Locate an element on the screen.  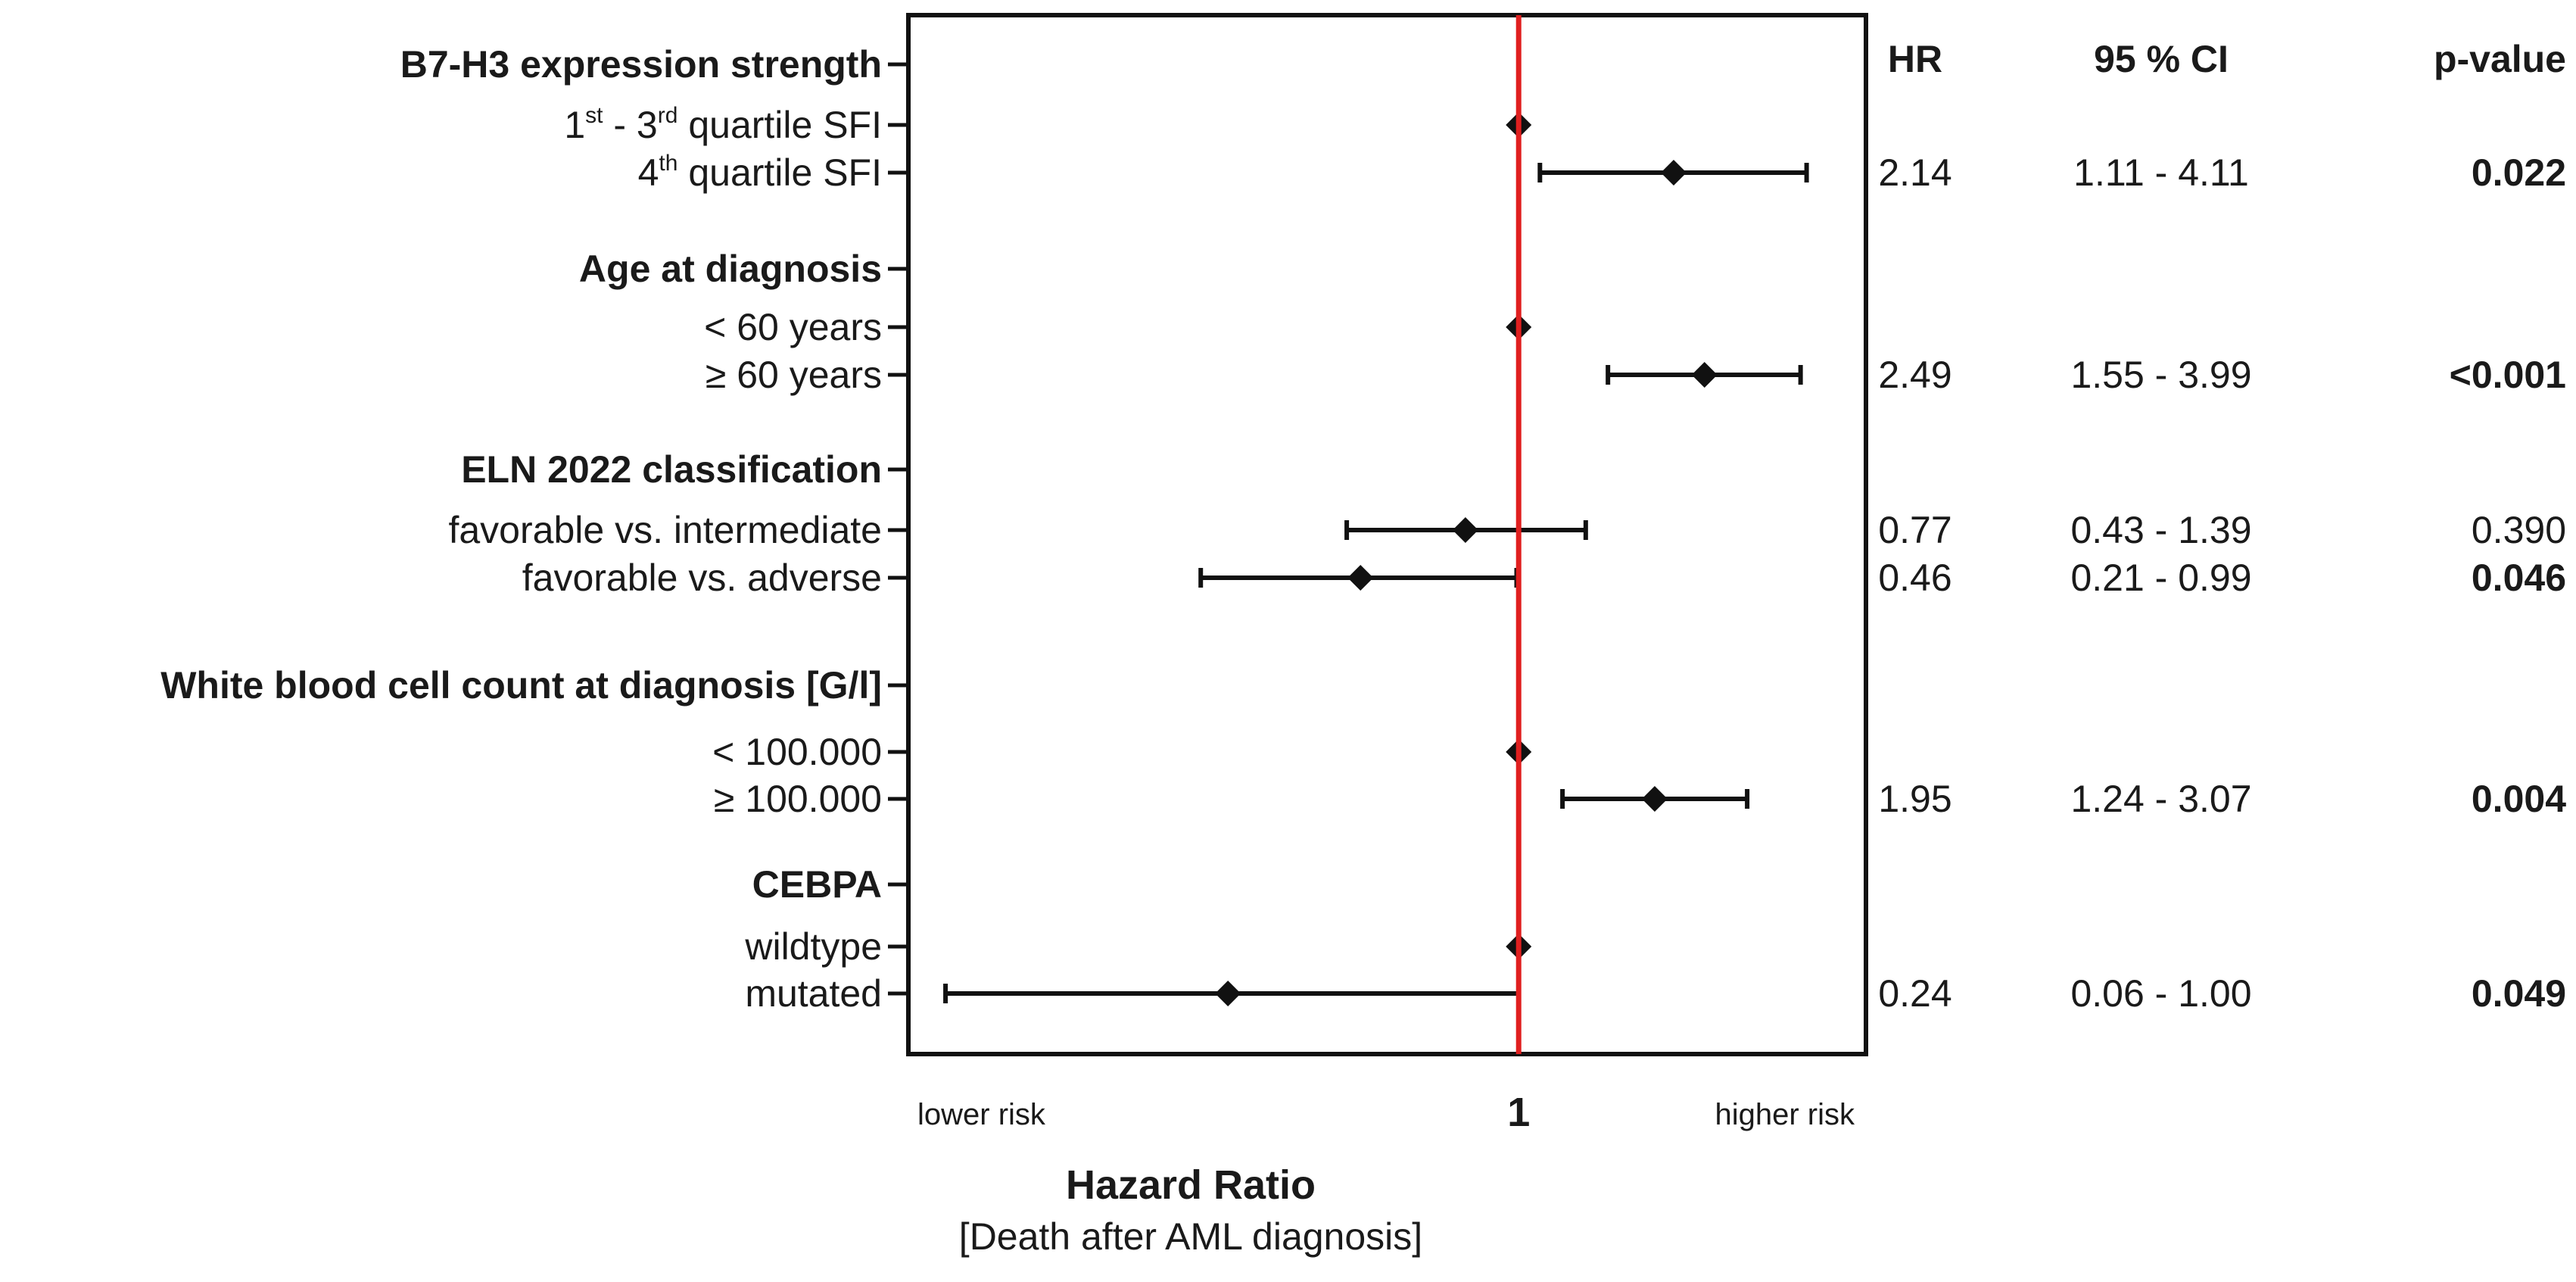
p-value: 0.004 is located at coordinates (2519, 799).